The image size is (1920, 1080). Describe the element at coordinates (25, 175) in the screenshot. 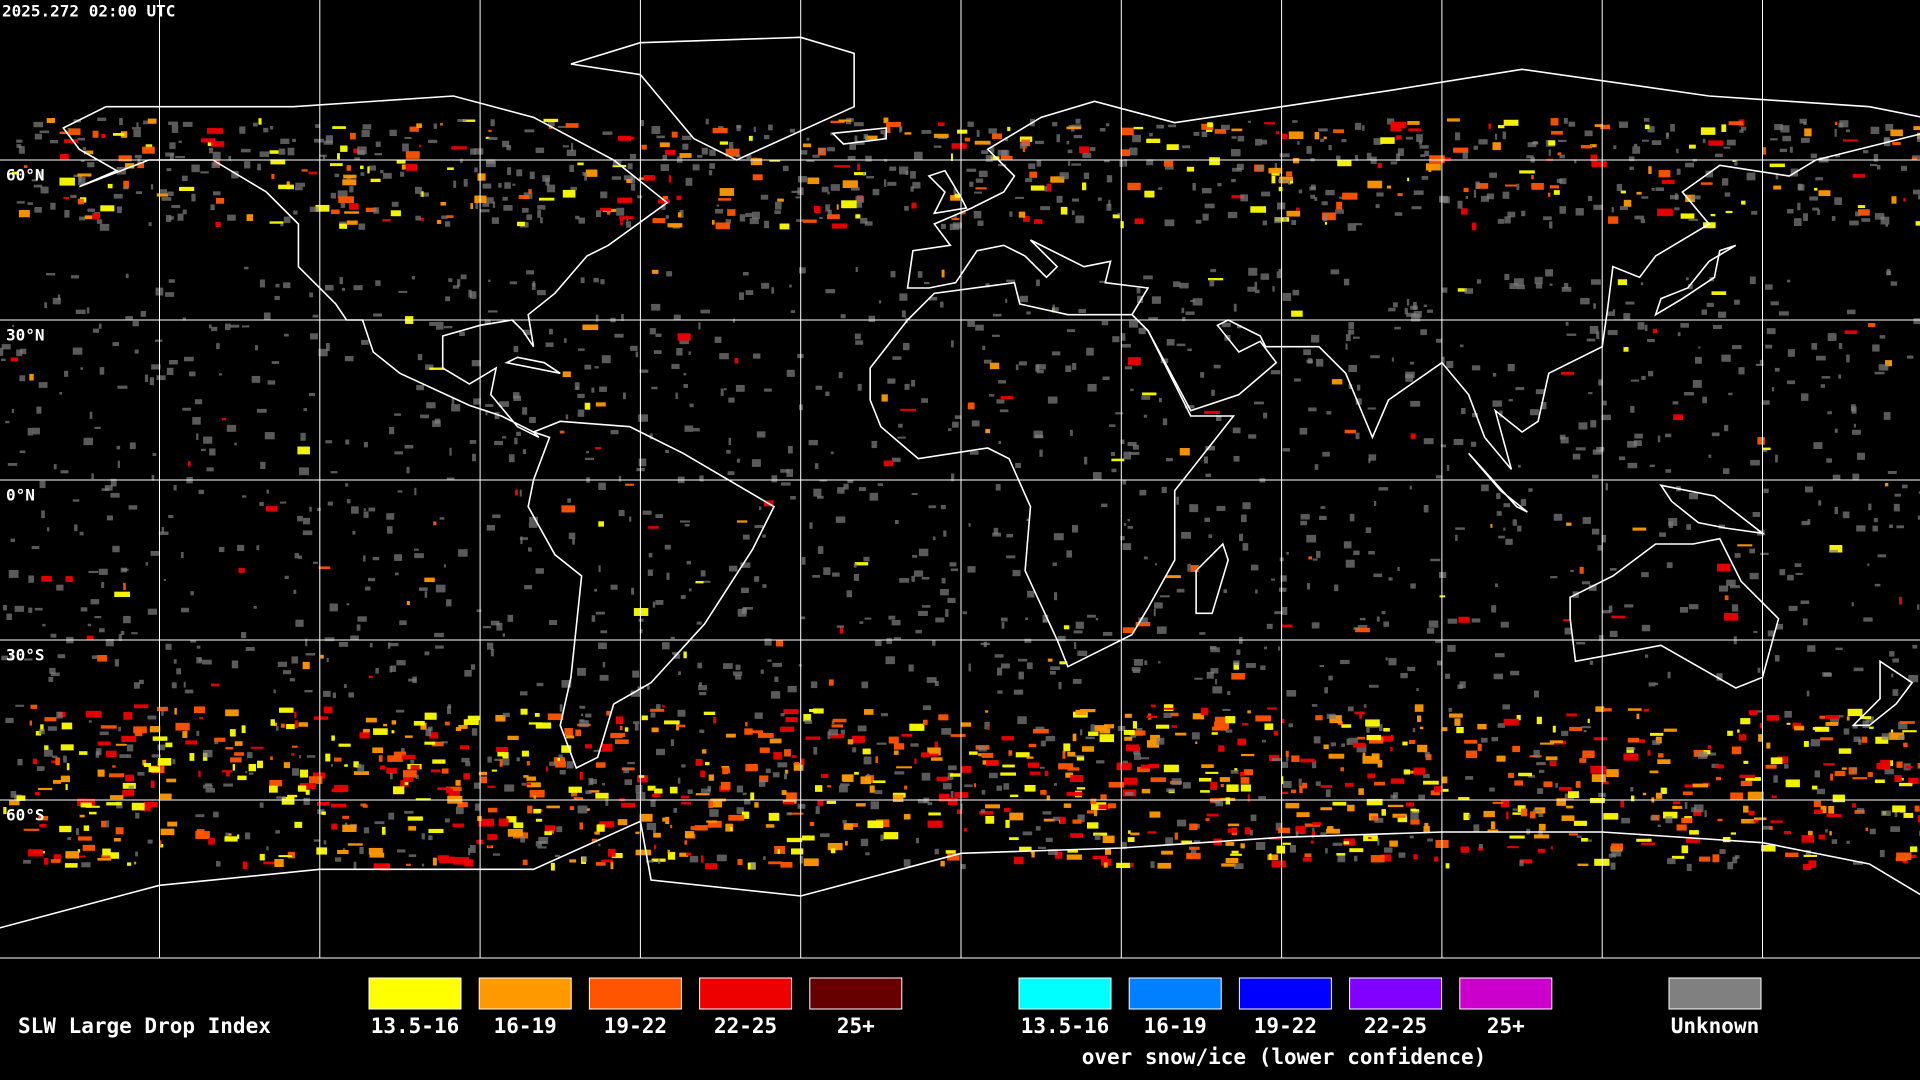

I see `latitude-label: 60°N` at that location.